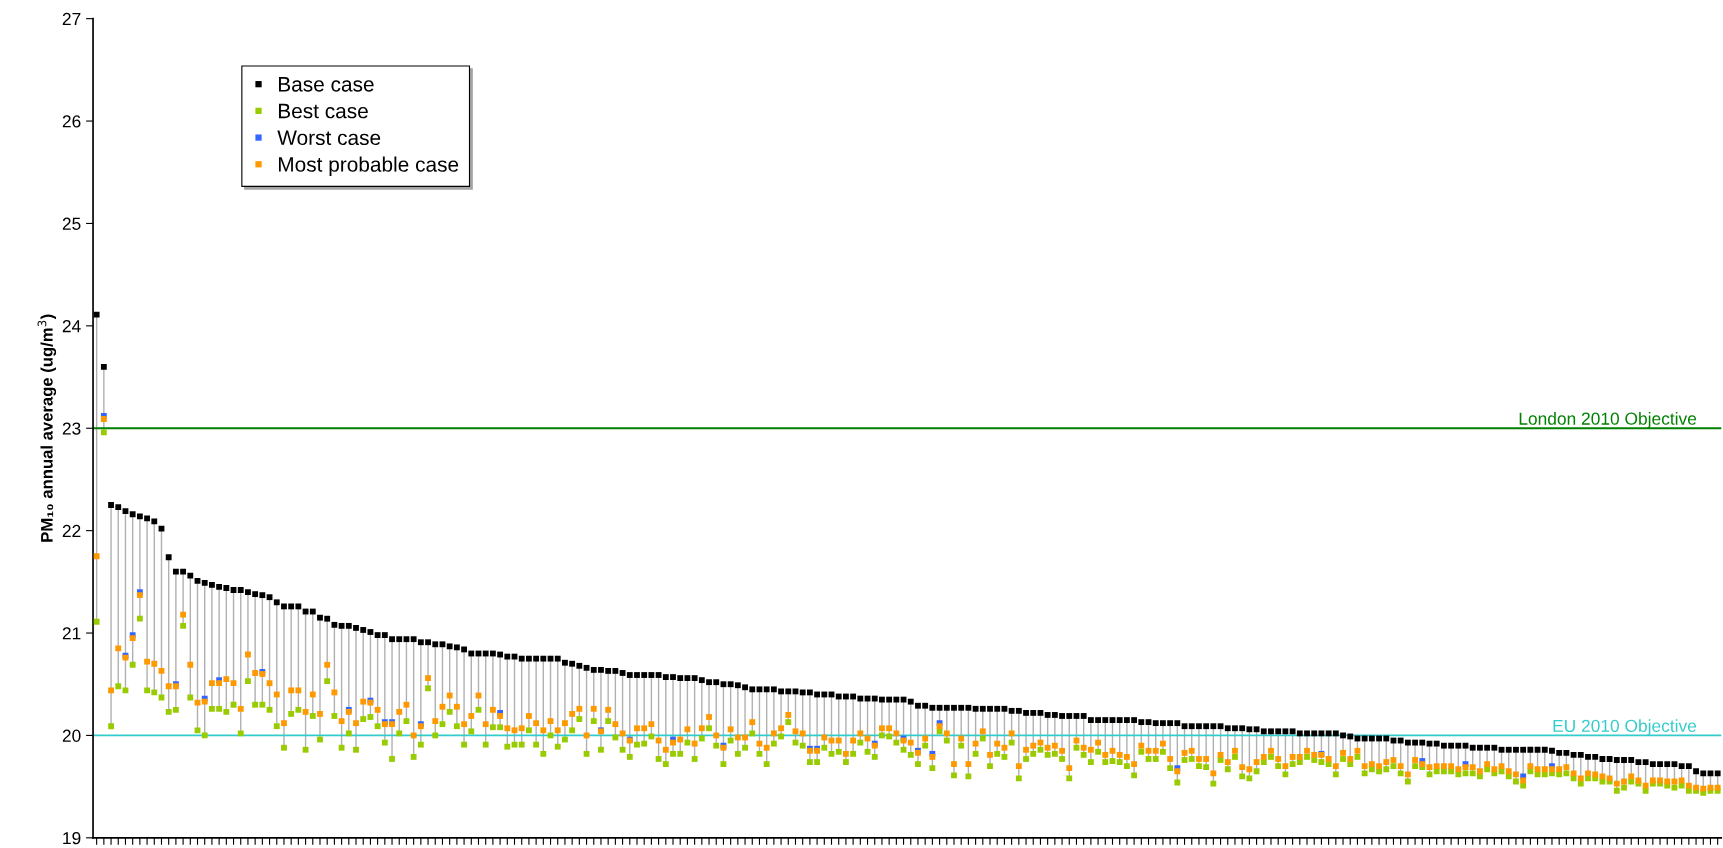 The image size is (1723, 848). What do you see at coordinates (47, 428) in the screenshot?
I see `y-axis-title: PM₁₀ annual average (ug/m$^{3}$)` at bounding box center [47, 428].